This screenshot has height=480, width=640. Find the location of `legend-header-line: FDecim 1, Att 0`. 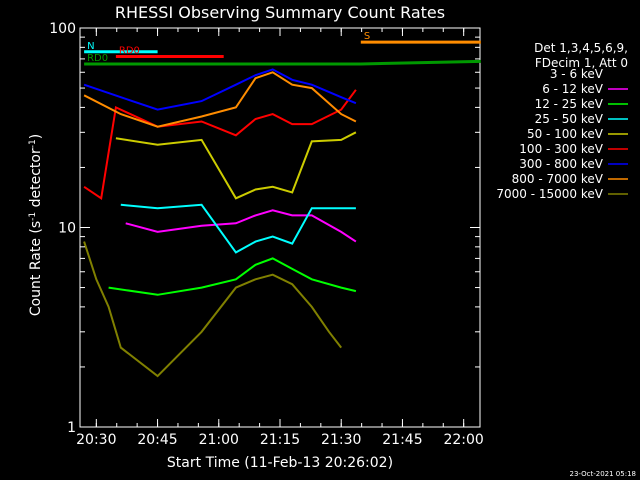

legend-header-line: FDecim 1, Att 0 is located at coordinates (581, 63).